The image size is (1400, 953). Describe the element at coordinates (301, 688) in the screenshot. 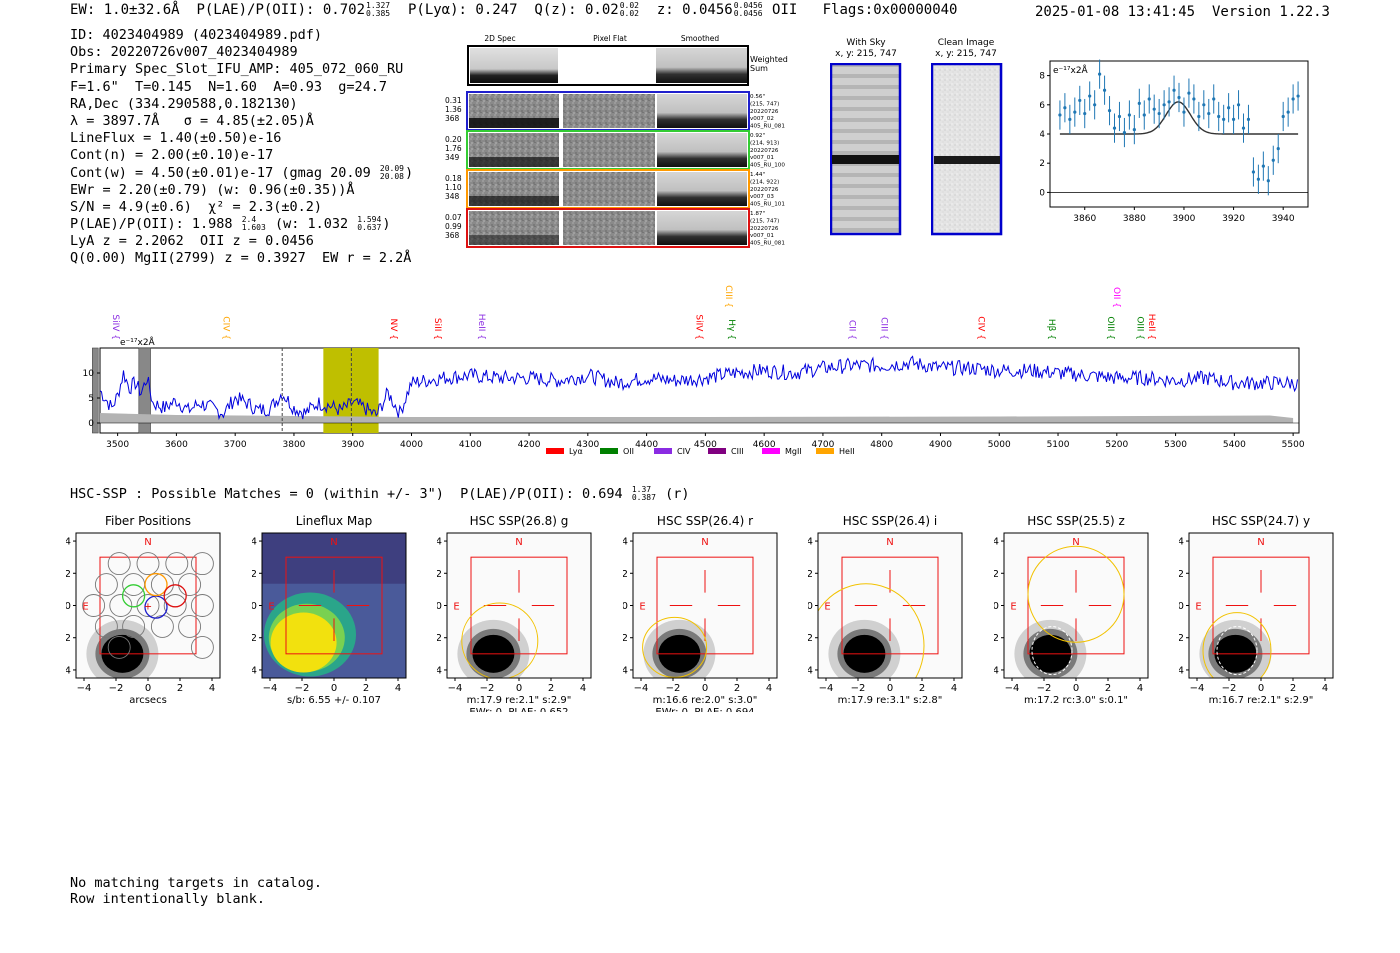

I see `stamp-xtick-label: −2` at that location.